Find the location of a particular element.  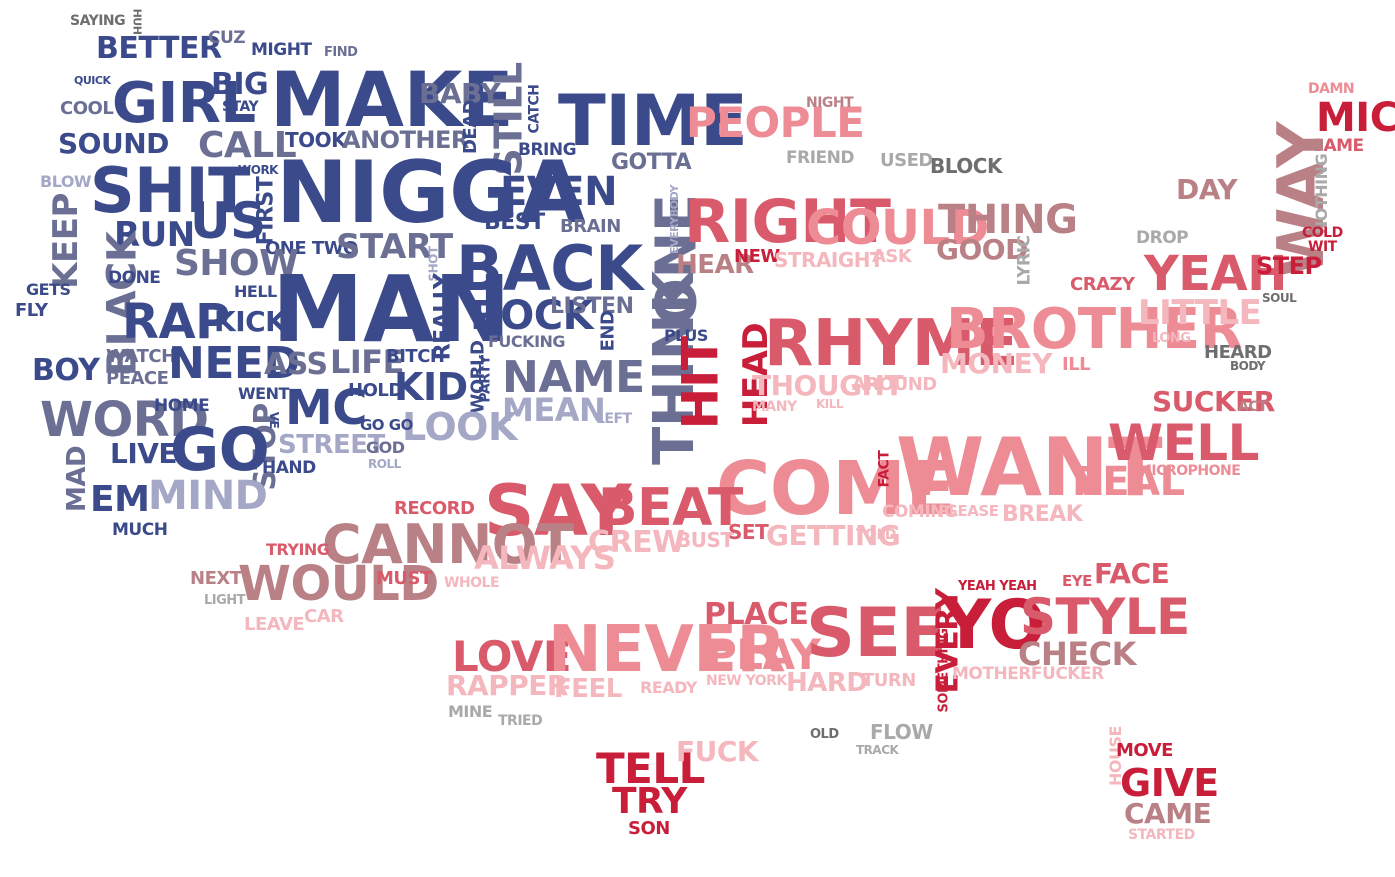

word-started: STARTED is located at coordinates (1161, 835).